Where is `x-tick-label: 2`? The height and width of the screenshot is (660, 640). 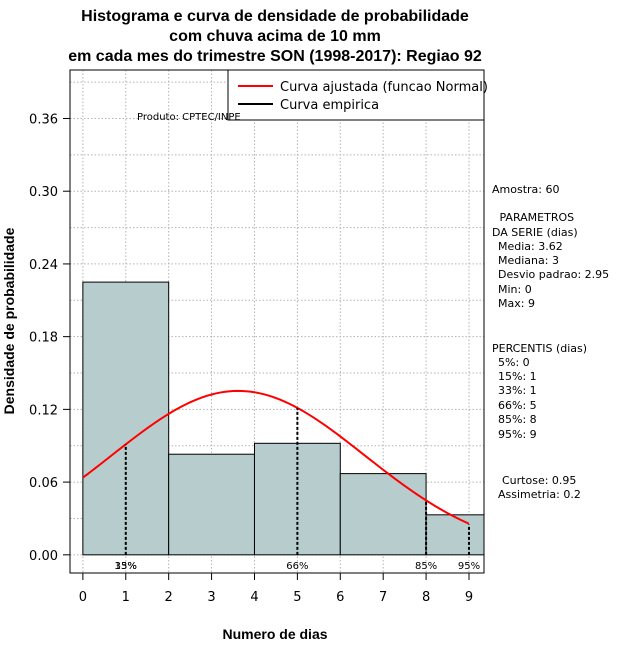 x-tick-label: 2 is located at coordinates (169, 597).